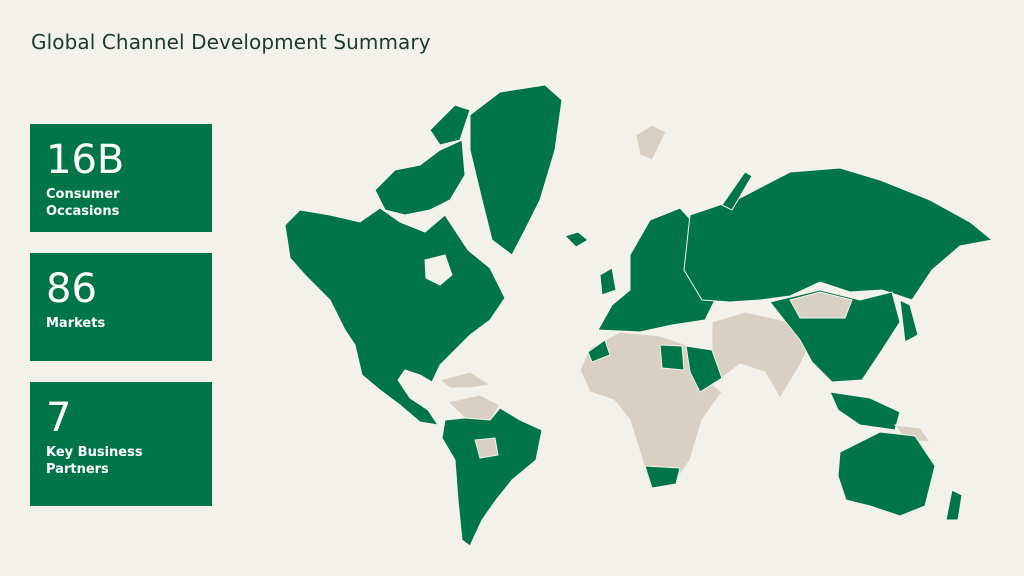 The height and width of the screenshot is (576, 1024). Describe the element at coordinates (420, 177) in the screenshot. I see `arctic-islands` at that location.